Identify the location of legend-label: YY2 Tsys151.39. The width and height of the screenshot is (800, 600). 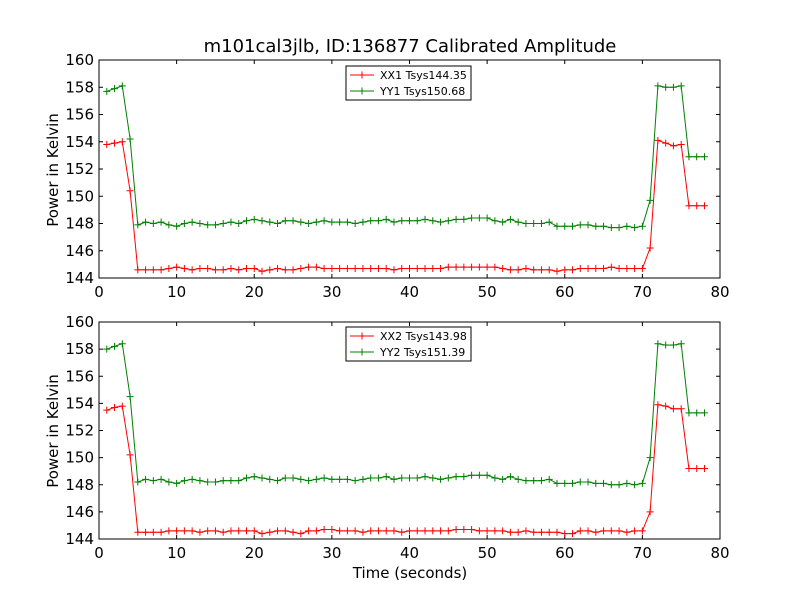
(422, 352).